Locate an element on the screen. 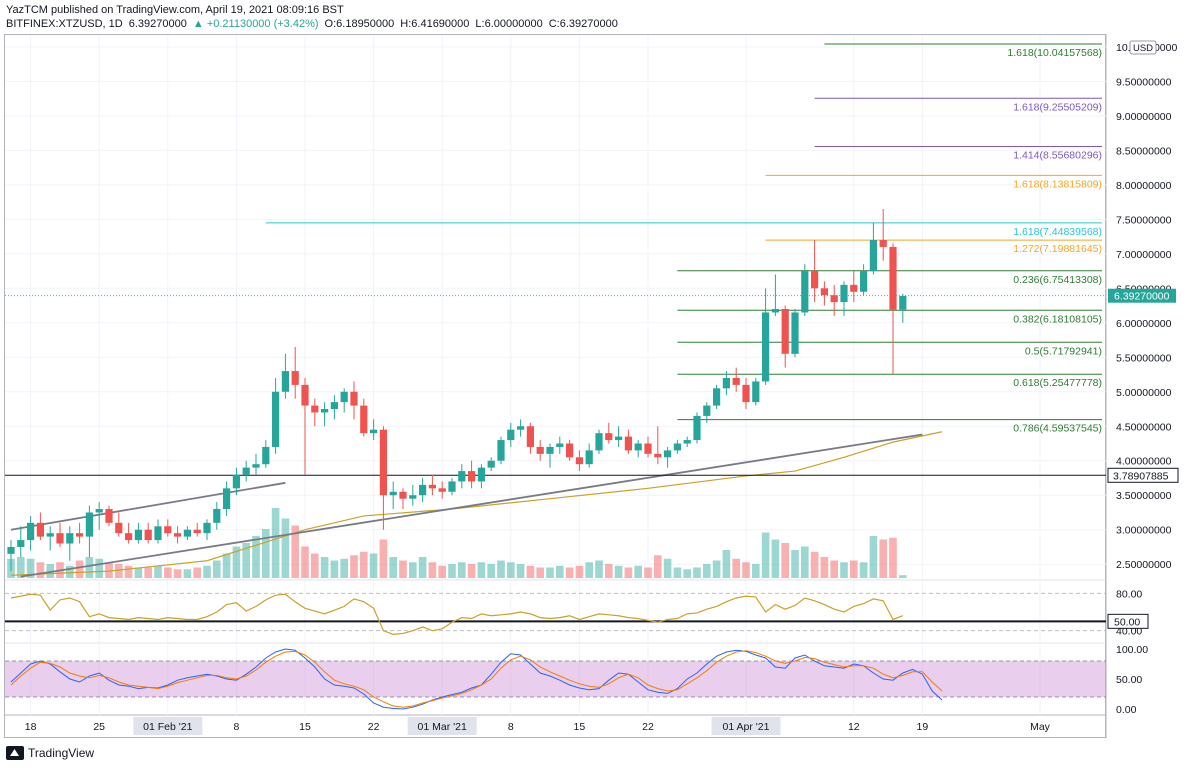  indicator2-tick-label: 50.00 is located at coordinates (1129, 680).